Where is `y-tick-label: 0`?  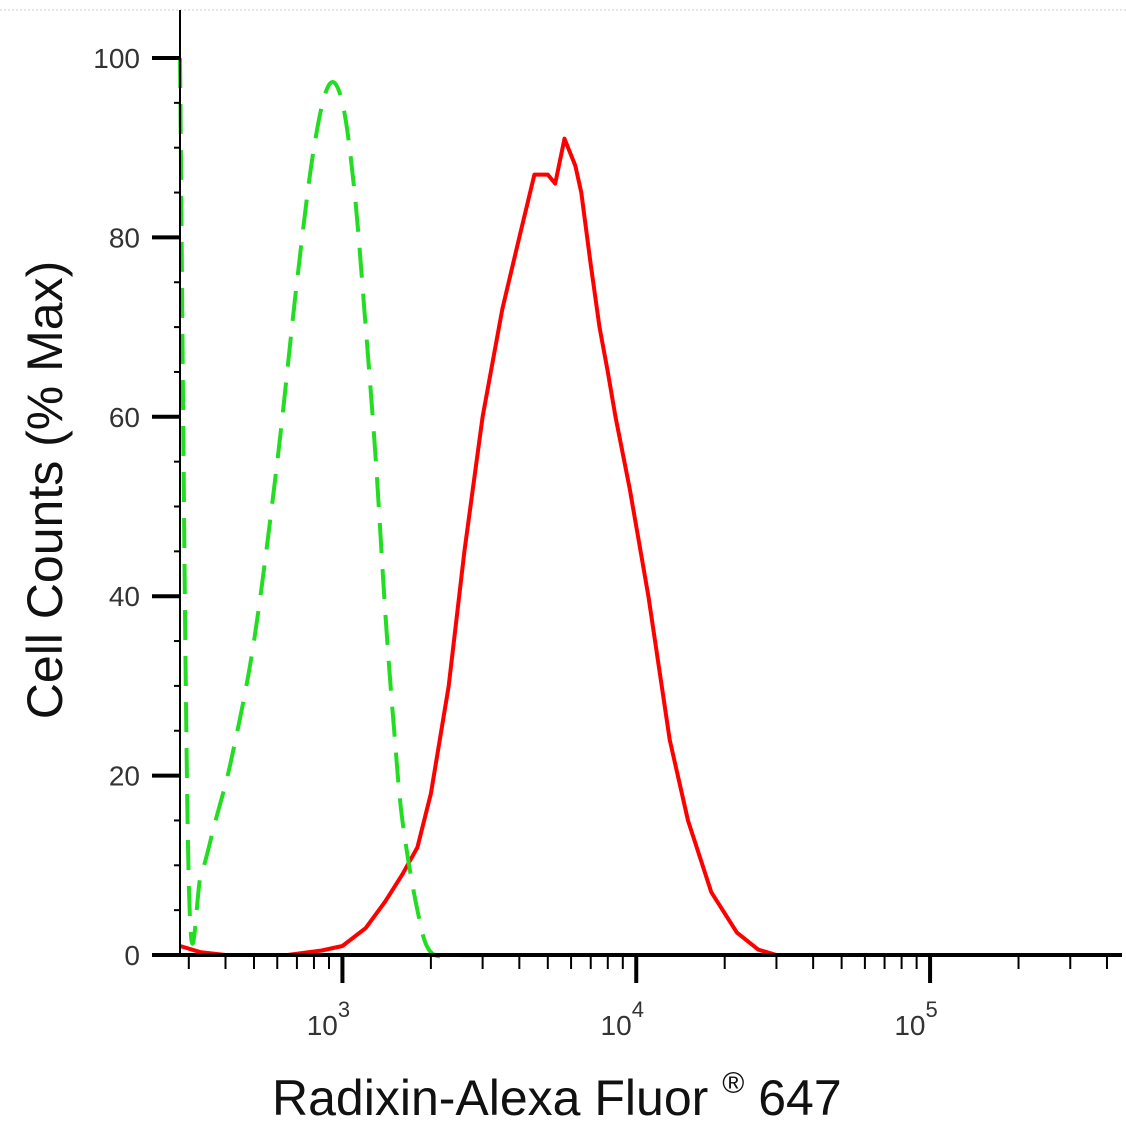 y-tick-label: 0 is located at coordinates (132, 955).